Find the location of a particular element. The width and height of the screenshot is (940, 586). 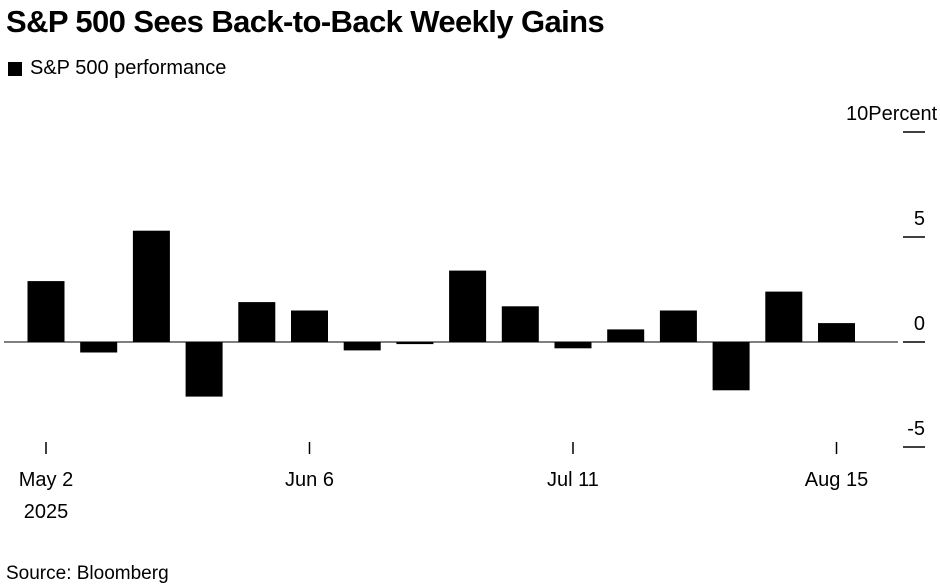

x-tick-label: Aug 15 is located at coordinates (836, 480).